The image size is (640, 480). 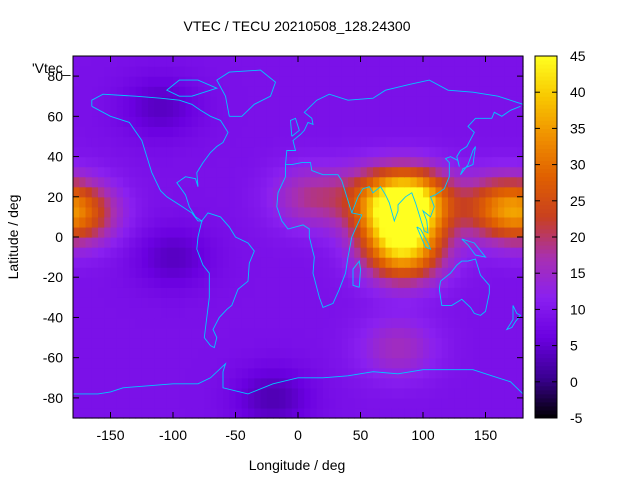 I want to click on x-tick-label: 100, so click(x=423, y=435).